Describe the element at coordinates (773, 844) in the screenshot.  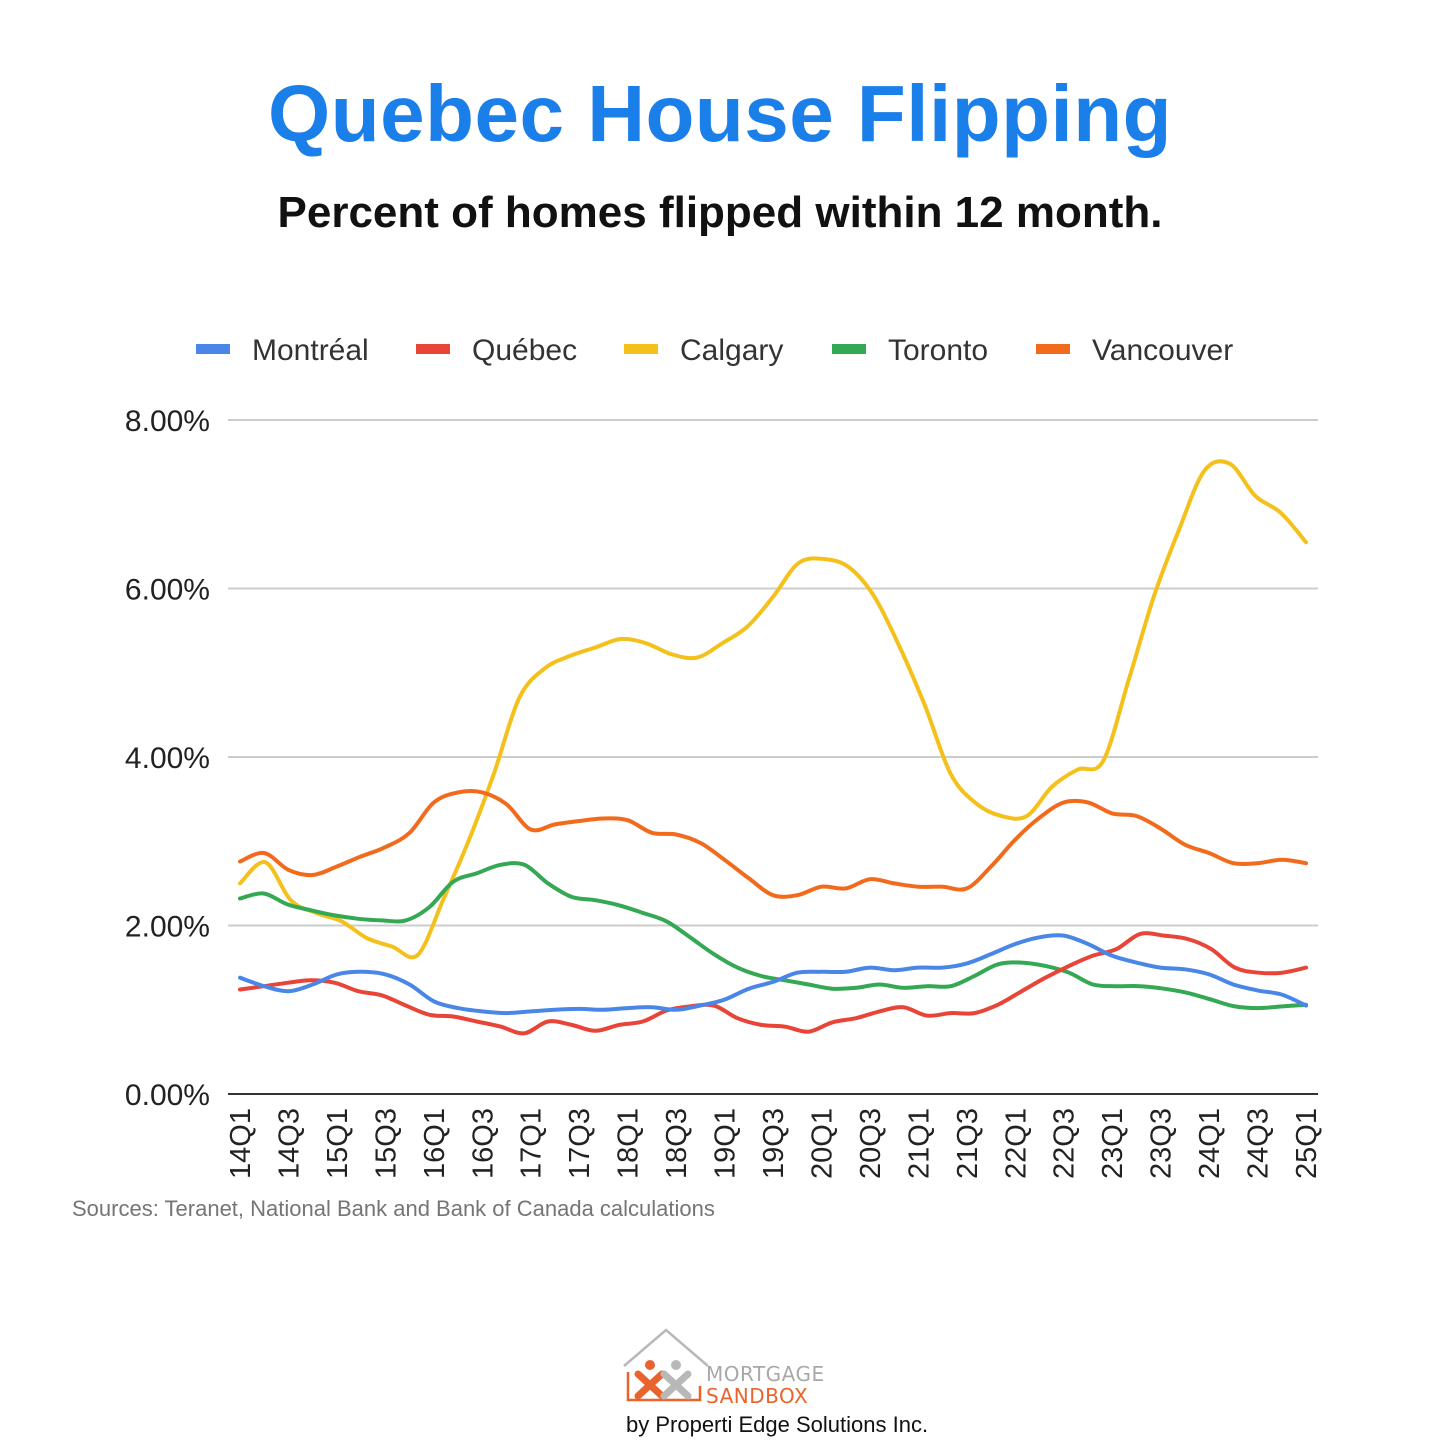
I see `series-line-vancouver` at that location.